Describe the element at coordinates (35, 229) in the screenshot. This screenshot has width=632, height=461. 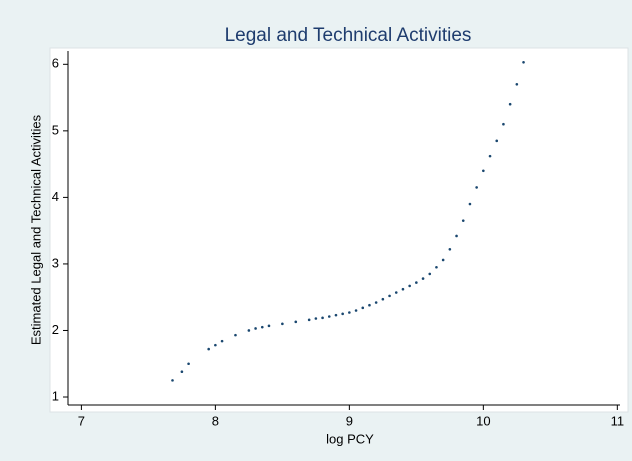
I see `y-axis-label: Estimated Legal and Technical Activities` at that location.